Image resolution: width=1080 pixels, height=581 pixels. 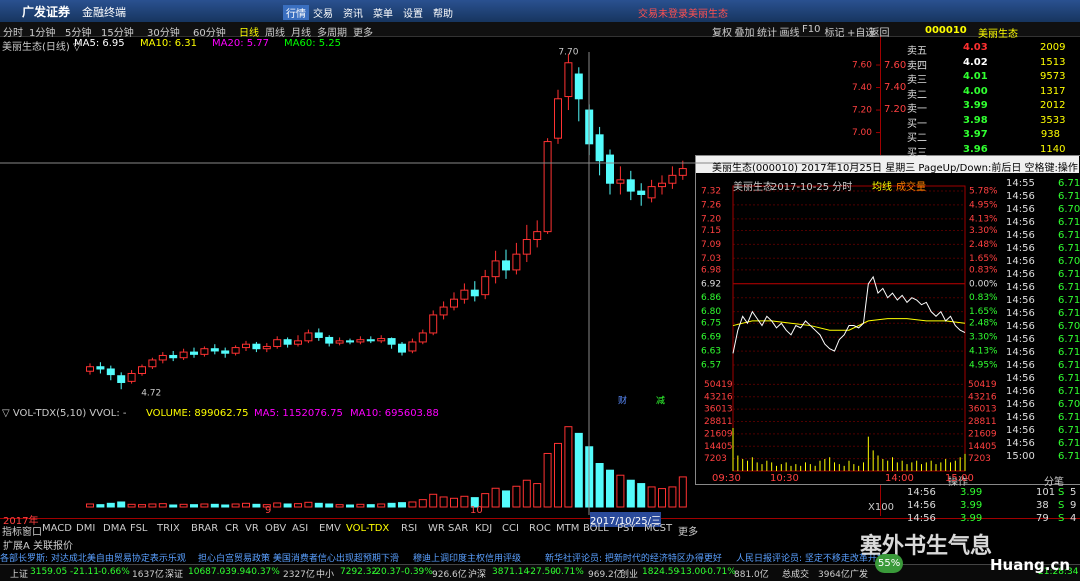 What do you see at coordinates (568, 528) in the screenshot?
I see `indicator-tab: MTM` at bounding box center [568, 528].